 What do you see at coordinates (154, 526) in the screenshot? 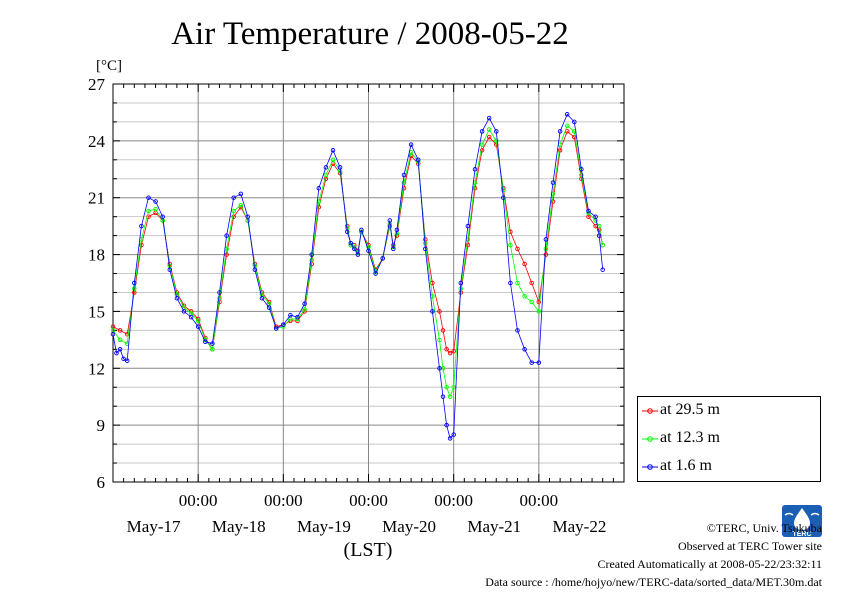
I see `x-day-label: May-17` at bounding box center [154, 526].